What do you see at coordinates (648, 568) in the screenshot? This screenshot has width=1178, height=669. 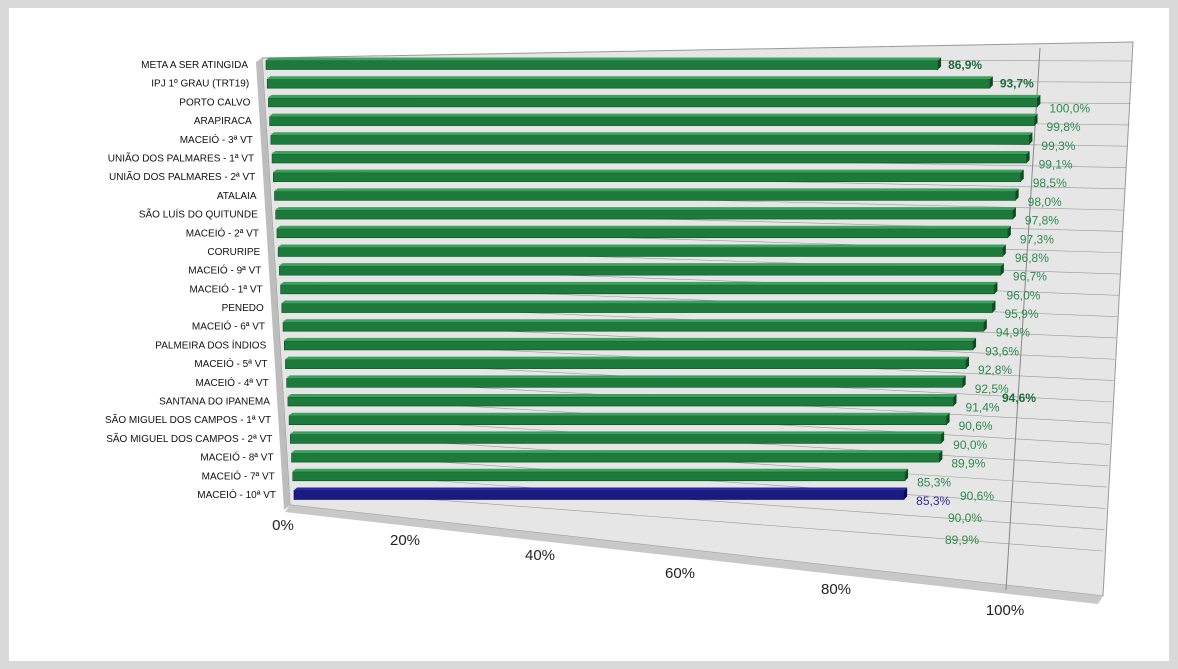 I see `x-axis-ticks: 0% 20% 40% 60% 80% 100%` at bounding box center [648, 568].